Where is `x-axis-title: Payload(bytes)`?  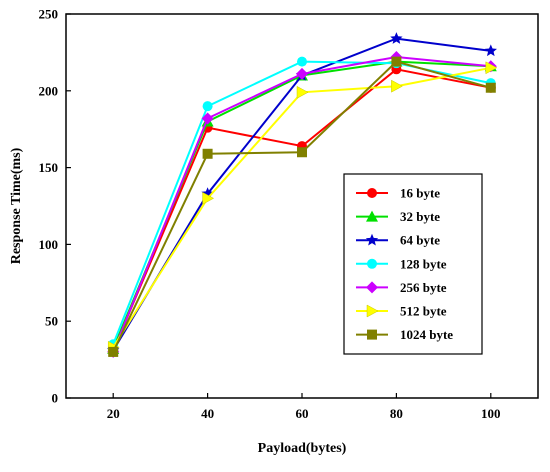
x-axis-title: Payload(bytes) is located at coordinates (302, 448).